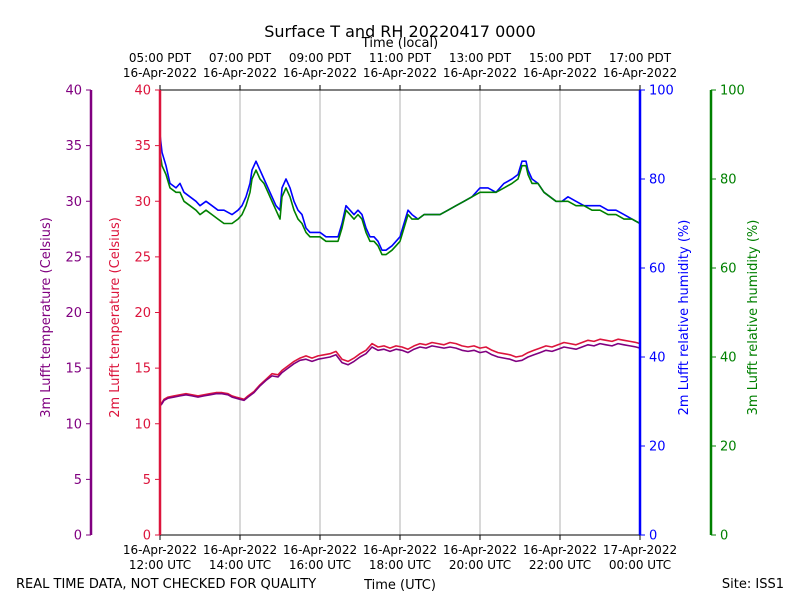  What do you see at coordinates (399, 585) in the screenshot?
I see `bottom-axis-label: Time (UTC)` at bounding box center [399, 585].